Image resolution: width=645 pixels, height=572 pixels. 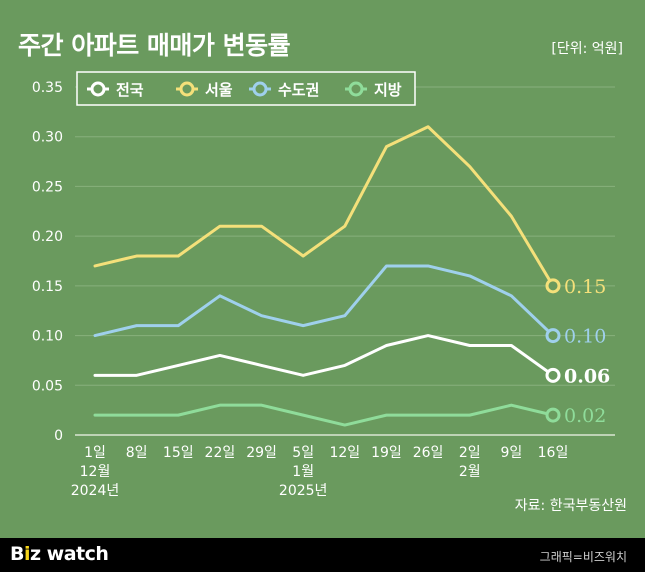 What do you see at coordinates (130, 90) in the screenshot?
I see `legend-label-national: 전국` at bounding box center [130, 90].